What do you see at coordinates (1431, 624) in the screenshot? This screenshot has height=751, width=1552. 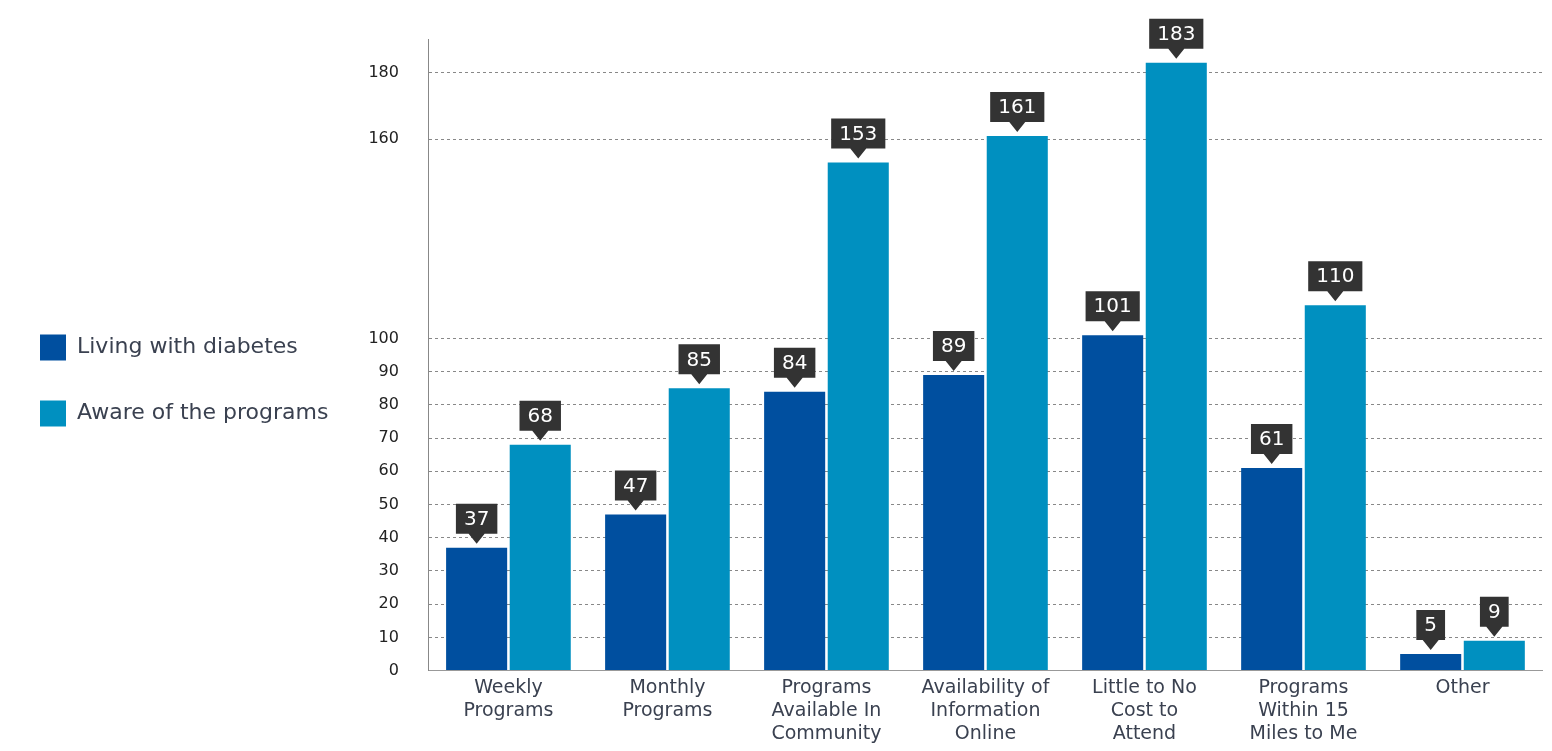 I see `data-label: 5` at bounding box center [1431, 624].